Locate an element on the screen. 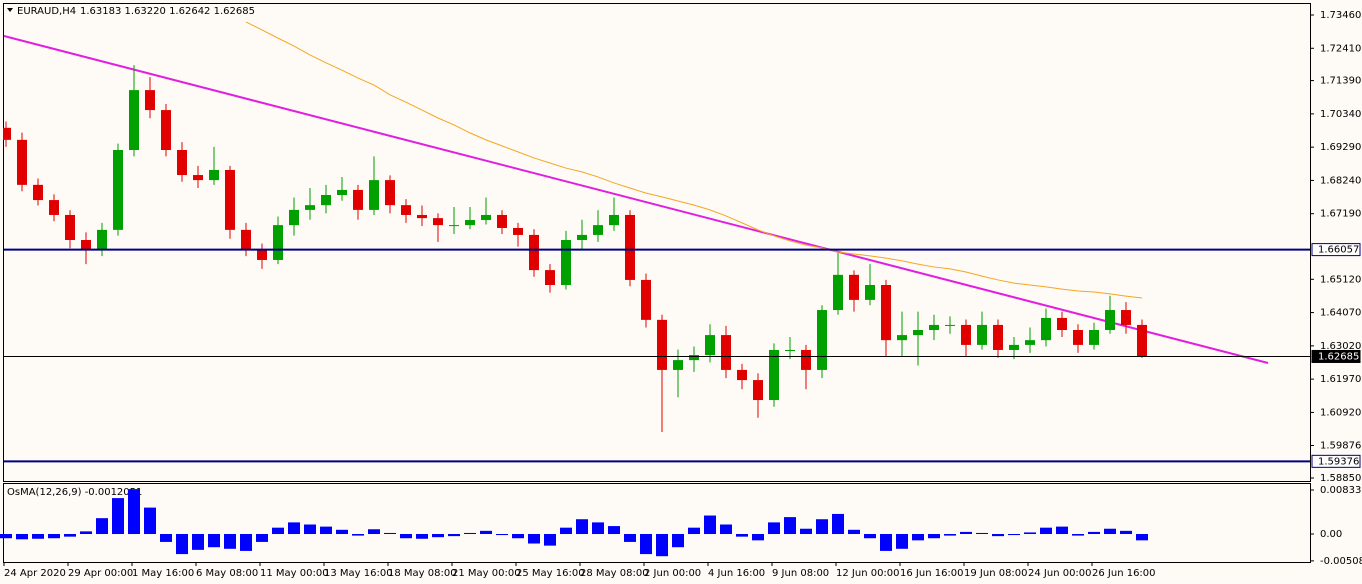 This screenshot has height=584, width=1362. indicator-panel is located at coordinates (657, 523).